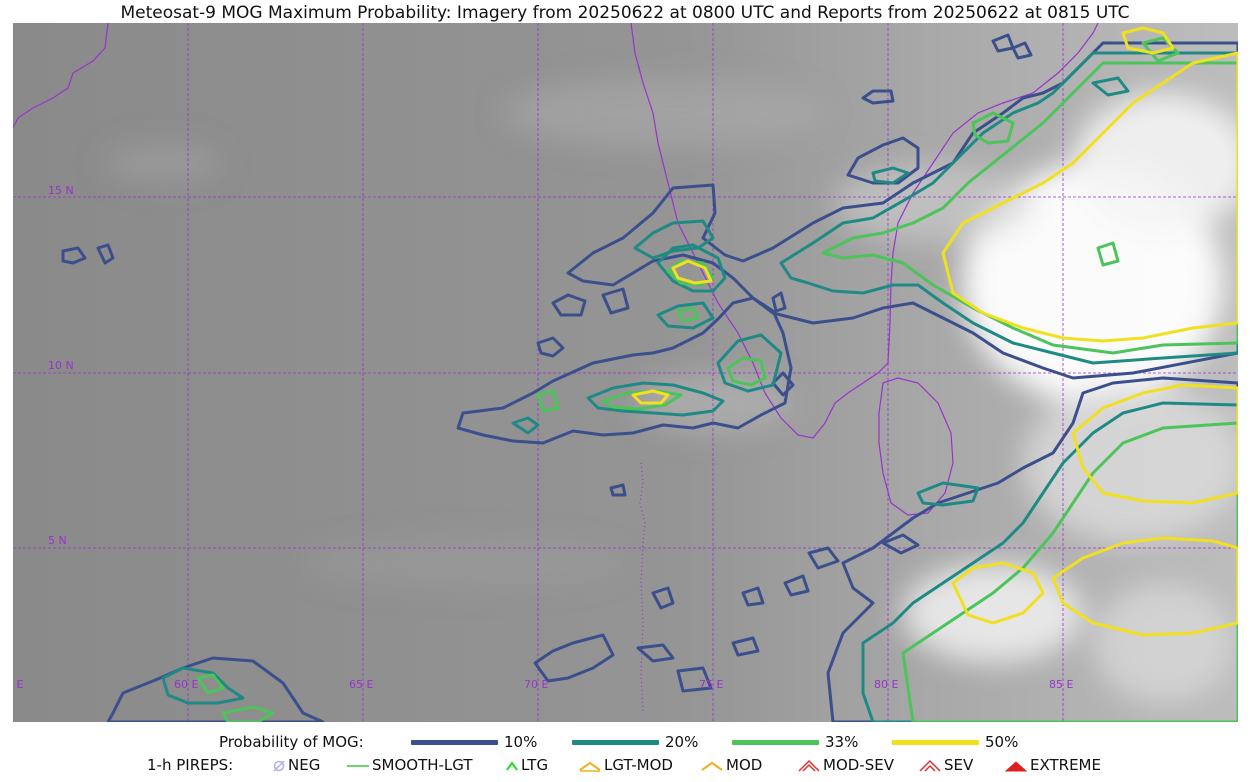  Describe the element at coordinates (291, 742) in the screenshot. I see `probability-legend-label: Probability of MOG:` at that location.